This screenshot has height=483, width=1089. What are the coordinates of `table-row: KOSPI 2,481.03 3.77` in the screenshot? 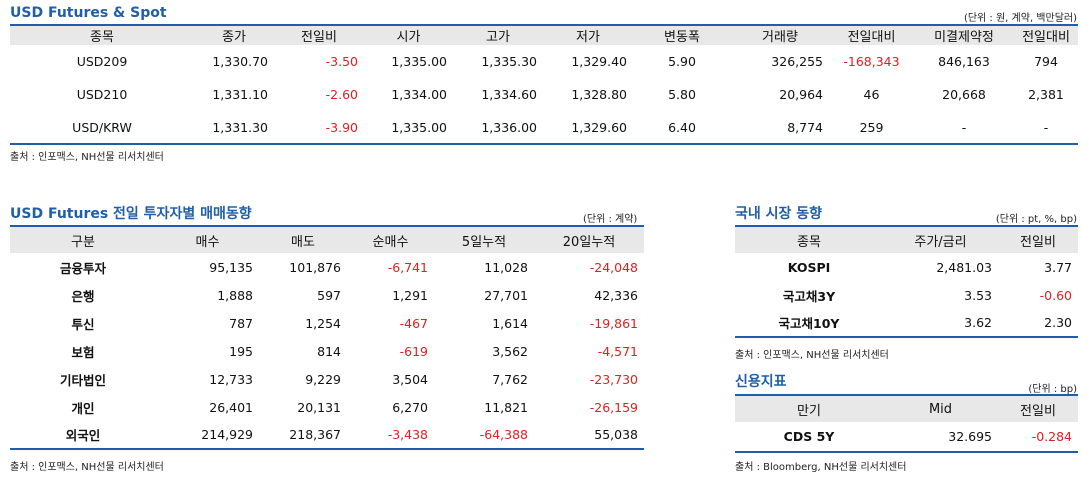 It's located at (906, 267).